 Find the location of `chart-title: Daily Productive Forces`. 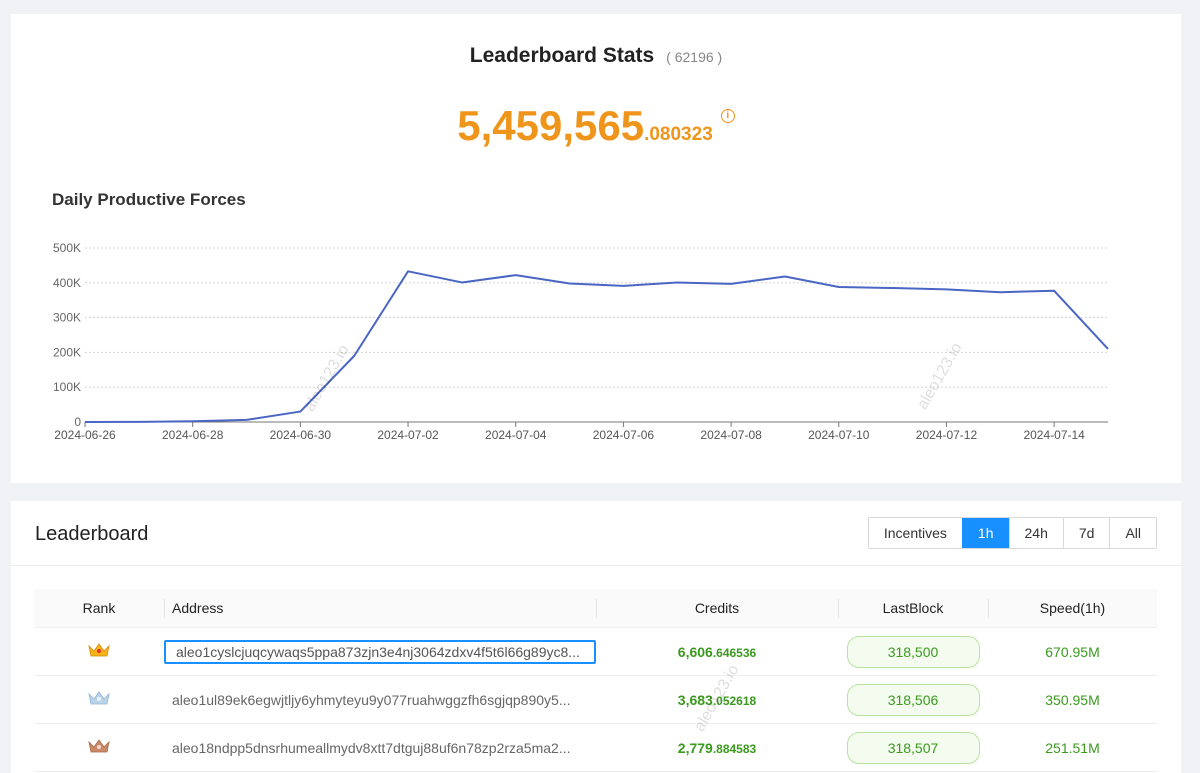

chart-title: Daily Productive Forces is located at coordinates (149, 199).